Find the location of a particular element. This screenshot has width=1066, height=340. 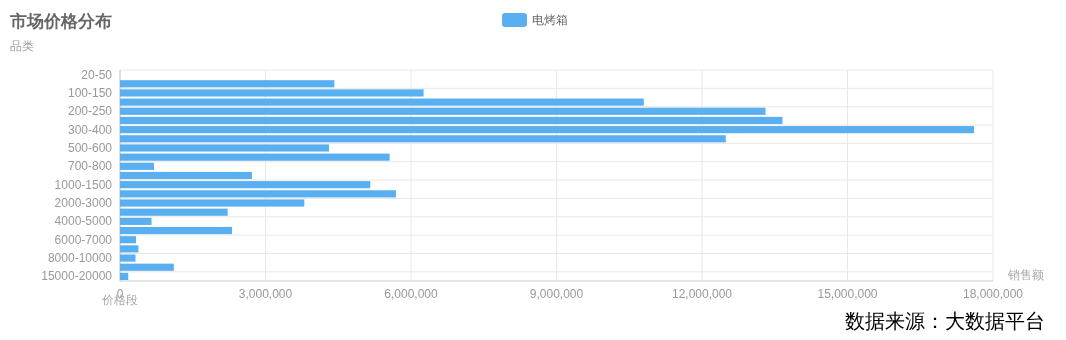

x-tick-label: 9,000,000 is located at coordinates (556, 294).